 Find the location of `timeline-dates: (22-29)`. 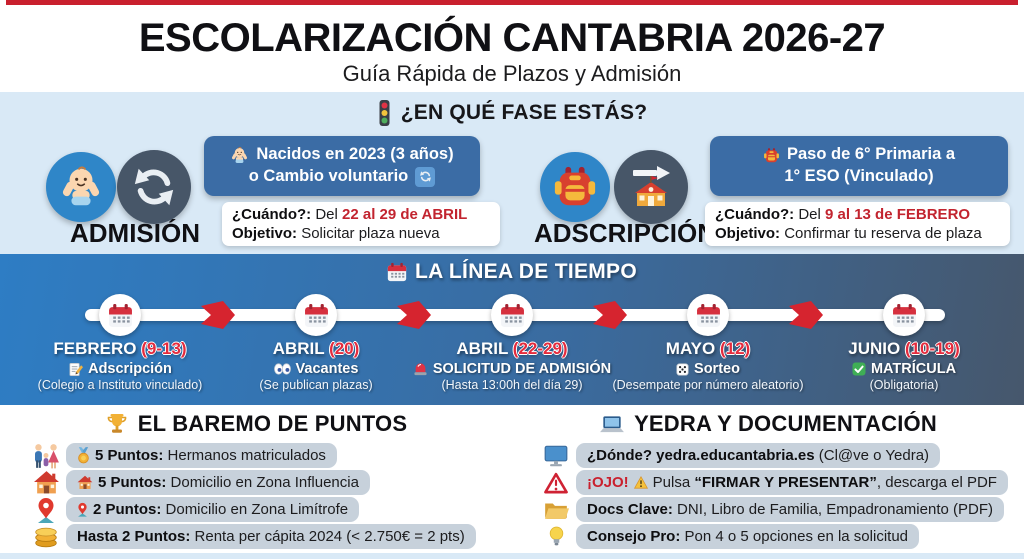

timeline-dates: (22-29) is located at coordinates (540, 348).